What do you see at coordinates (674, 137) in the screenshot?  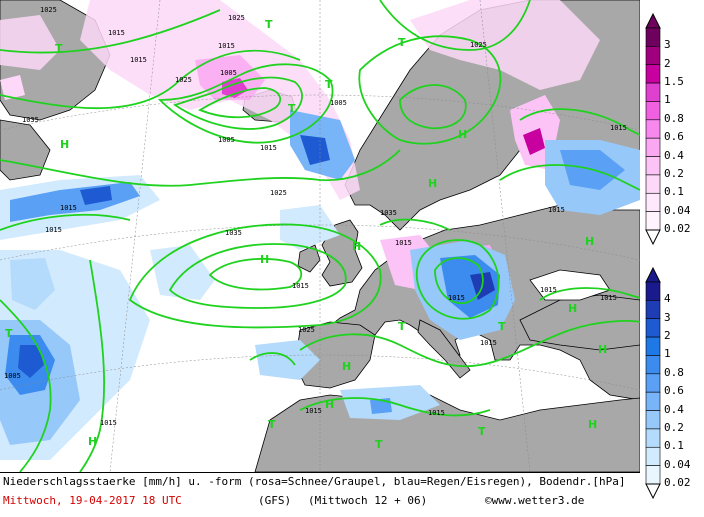 I see `snow-legend-label: 0.6` at bounding box center [674, 137].